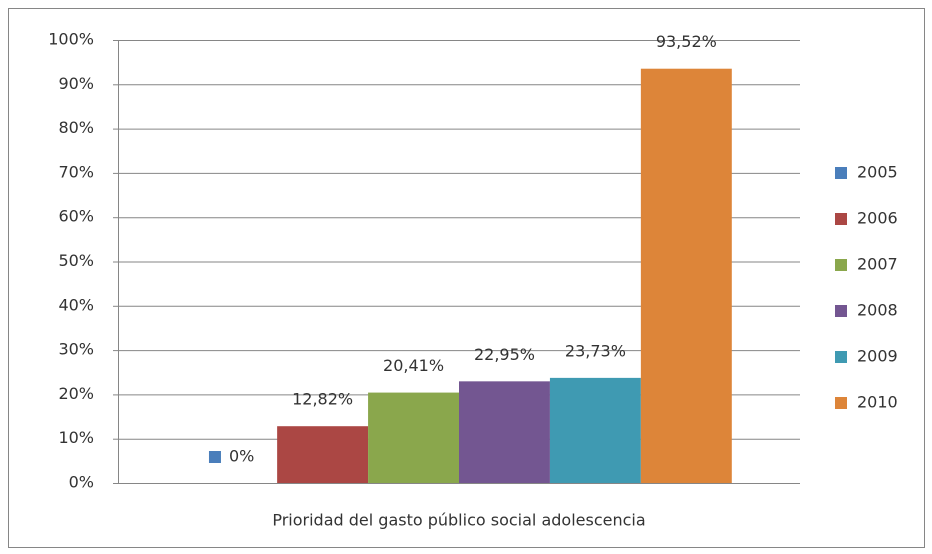  What do you see at coordinates (877, 264) in the screenshot?
I see `legend-label: 2007` at bounding box center [877, 264].